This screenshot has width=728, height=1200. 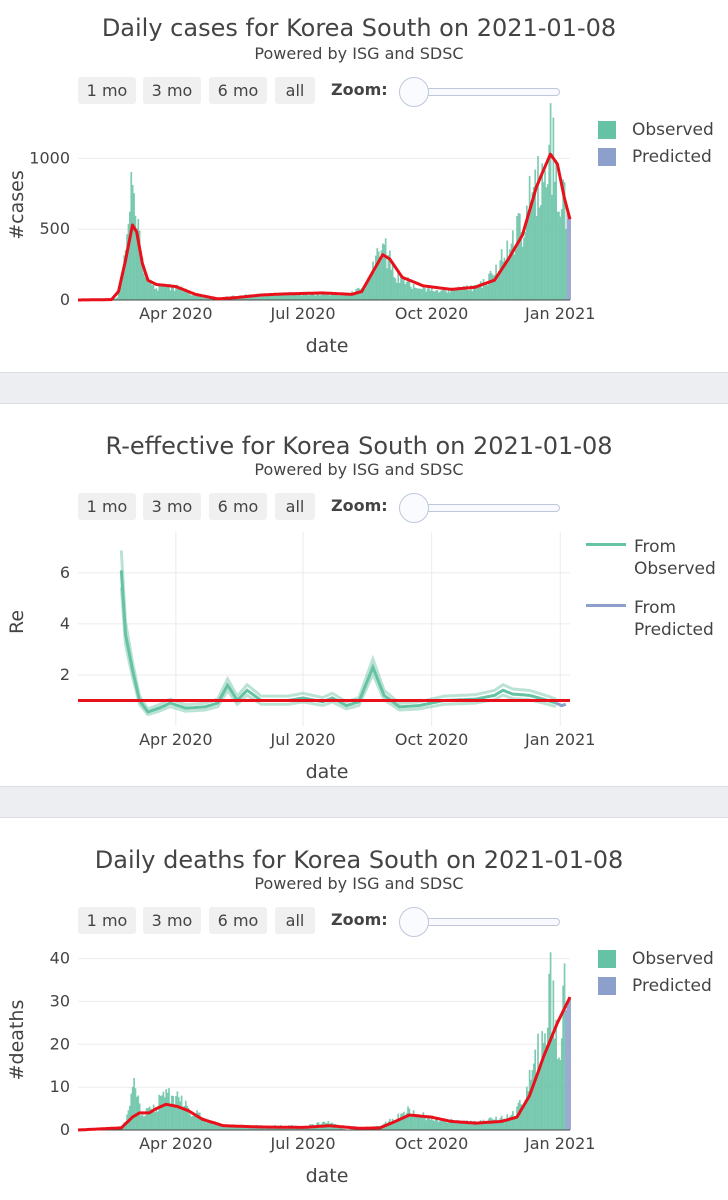 I want to click on legend-from-predicted: From Predicted, so click(x=655, y=619).